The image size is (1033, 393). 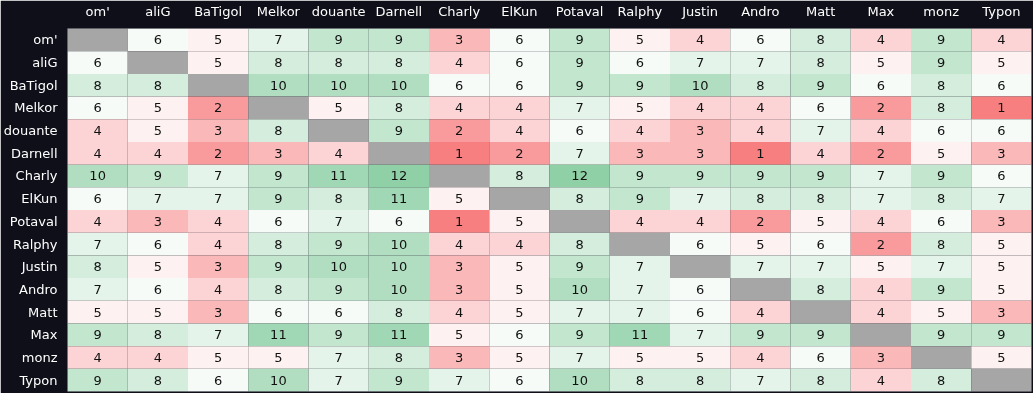 What do you see at coordinates (579, 11) in the screenshot?
I see `x-tick-label: Potaval` at bounding box center [579, 11].